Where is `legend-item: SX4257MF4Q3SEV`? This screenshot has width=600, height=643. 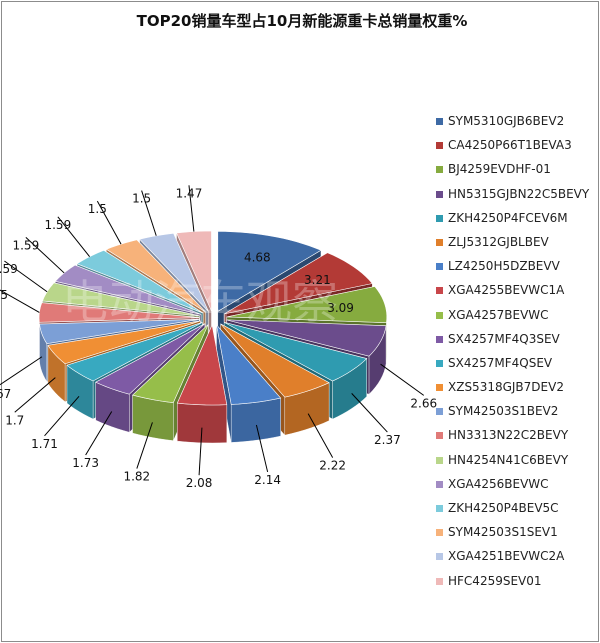
legend-item: SX4257MF4Q3SEV is located at coordinates (511, 342).